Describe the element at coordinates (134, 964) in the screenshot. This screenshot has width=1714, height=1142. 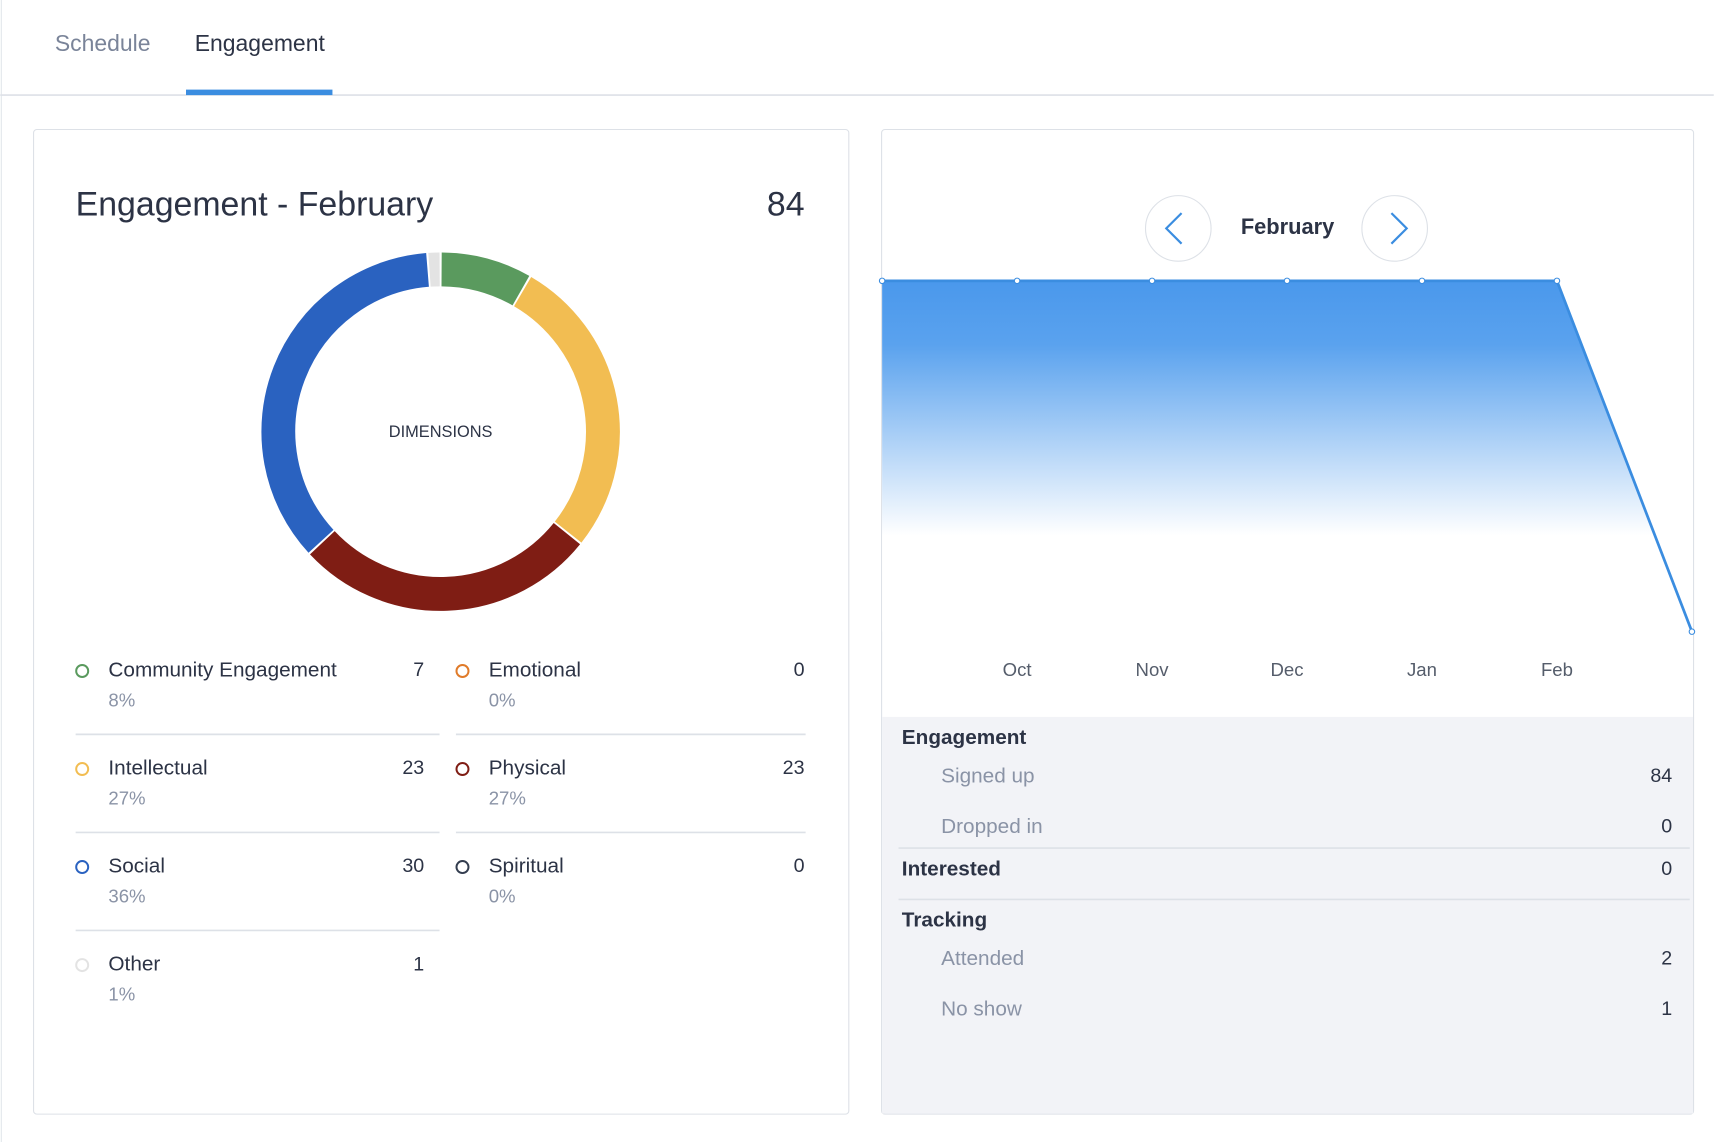
I see `legend-name: Other` at that location.